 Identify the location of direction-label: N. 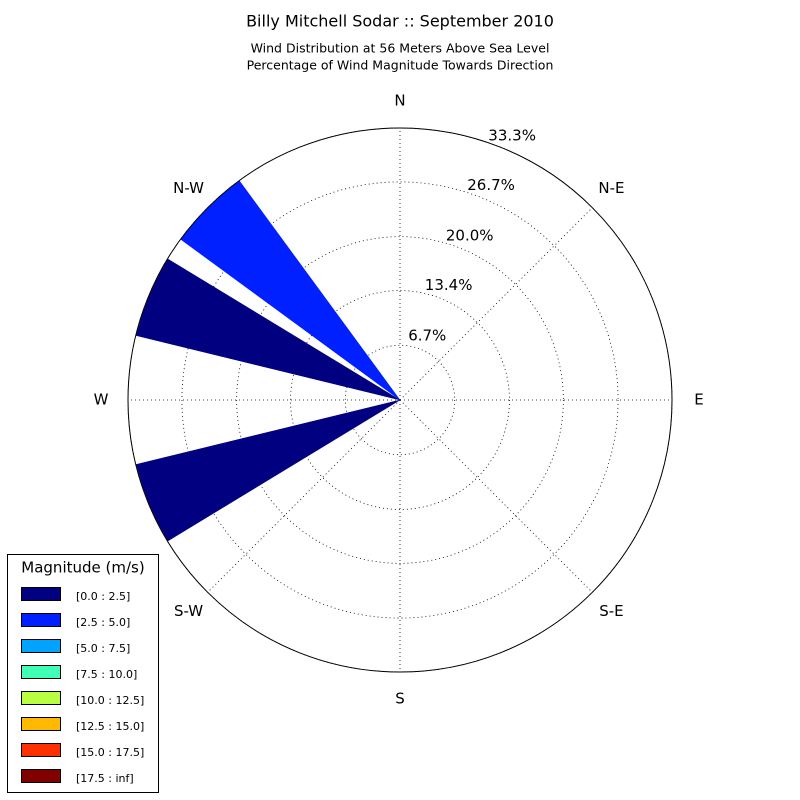
(399, 101).